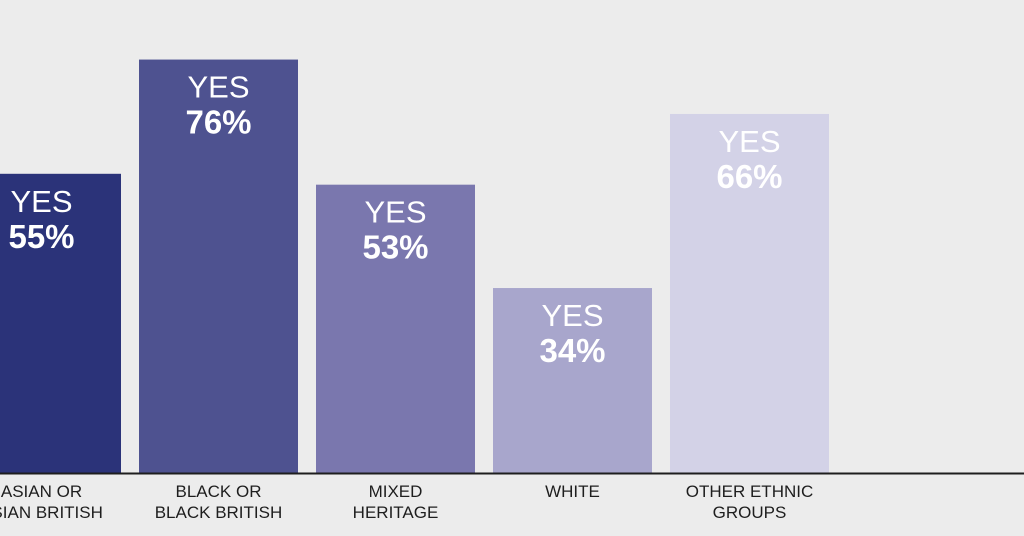  What do you see at coordinates (219, 512) in the screenshot?
I see `category-label: BLACK BRITISH` at bounding box center [219, 512].